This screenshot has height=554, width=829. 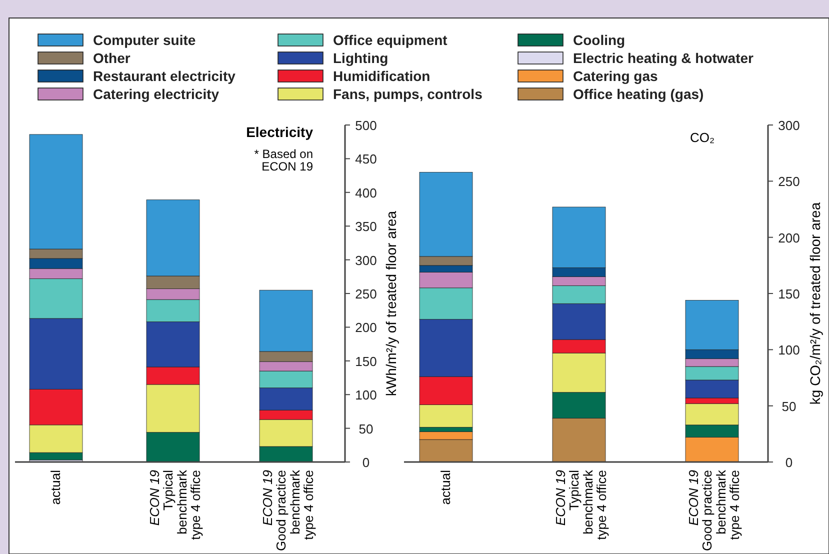 I want to click on legend-label: Office heating (gas), so click(x=638, y=94).